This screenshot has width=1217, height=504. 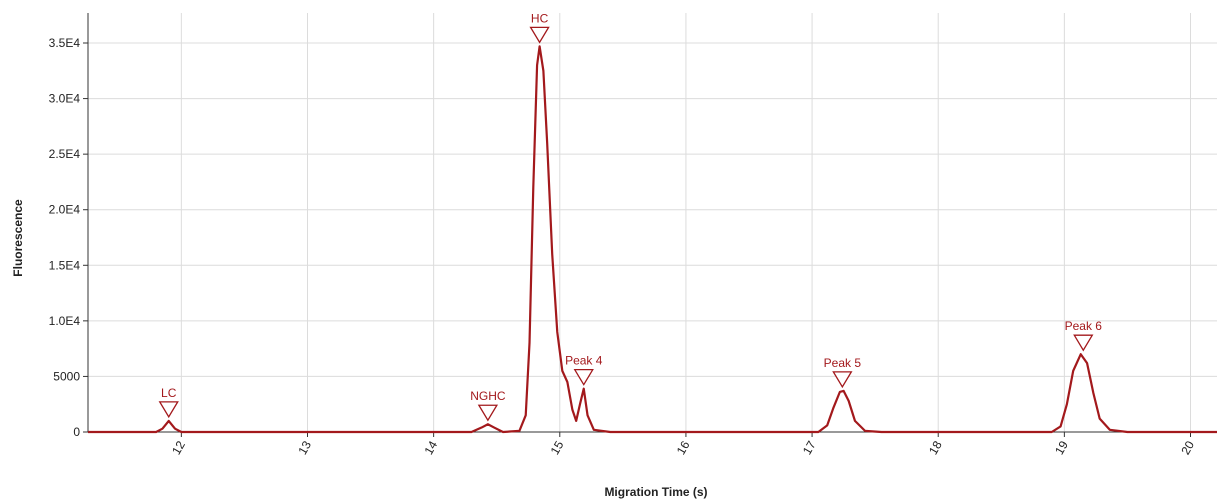 What do you see at coordinates (809, 447) in the screenshot?
I see `x-tick-label: 17` at bounding box center [809, 447].